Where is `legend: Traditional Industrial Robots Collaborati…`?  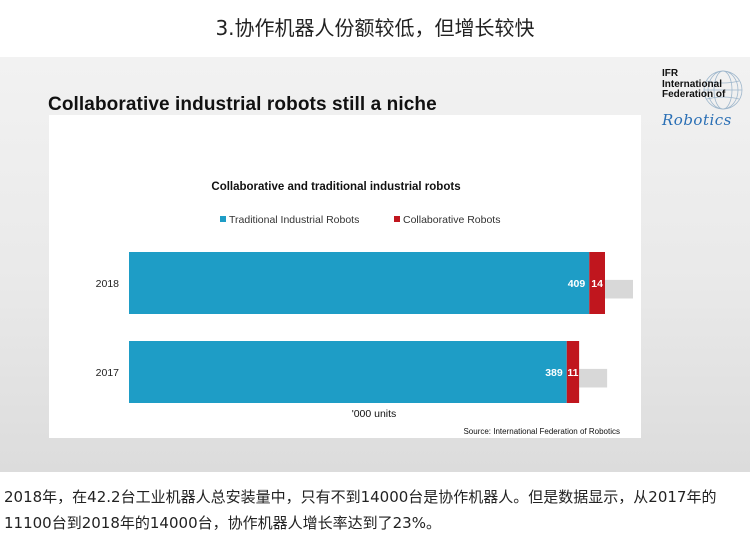
legend: Traditional Industrial Robots Collaborati… is located at coordinates (360, 220).